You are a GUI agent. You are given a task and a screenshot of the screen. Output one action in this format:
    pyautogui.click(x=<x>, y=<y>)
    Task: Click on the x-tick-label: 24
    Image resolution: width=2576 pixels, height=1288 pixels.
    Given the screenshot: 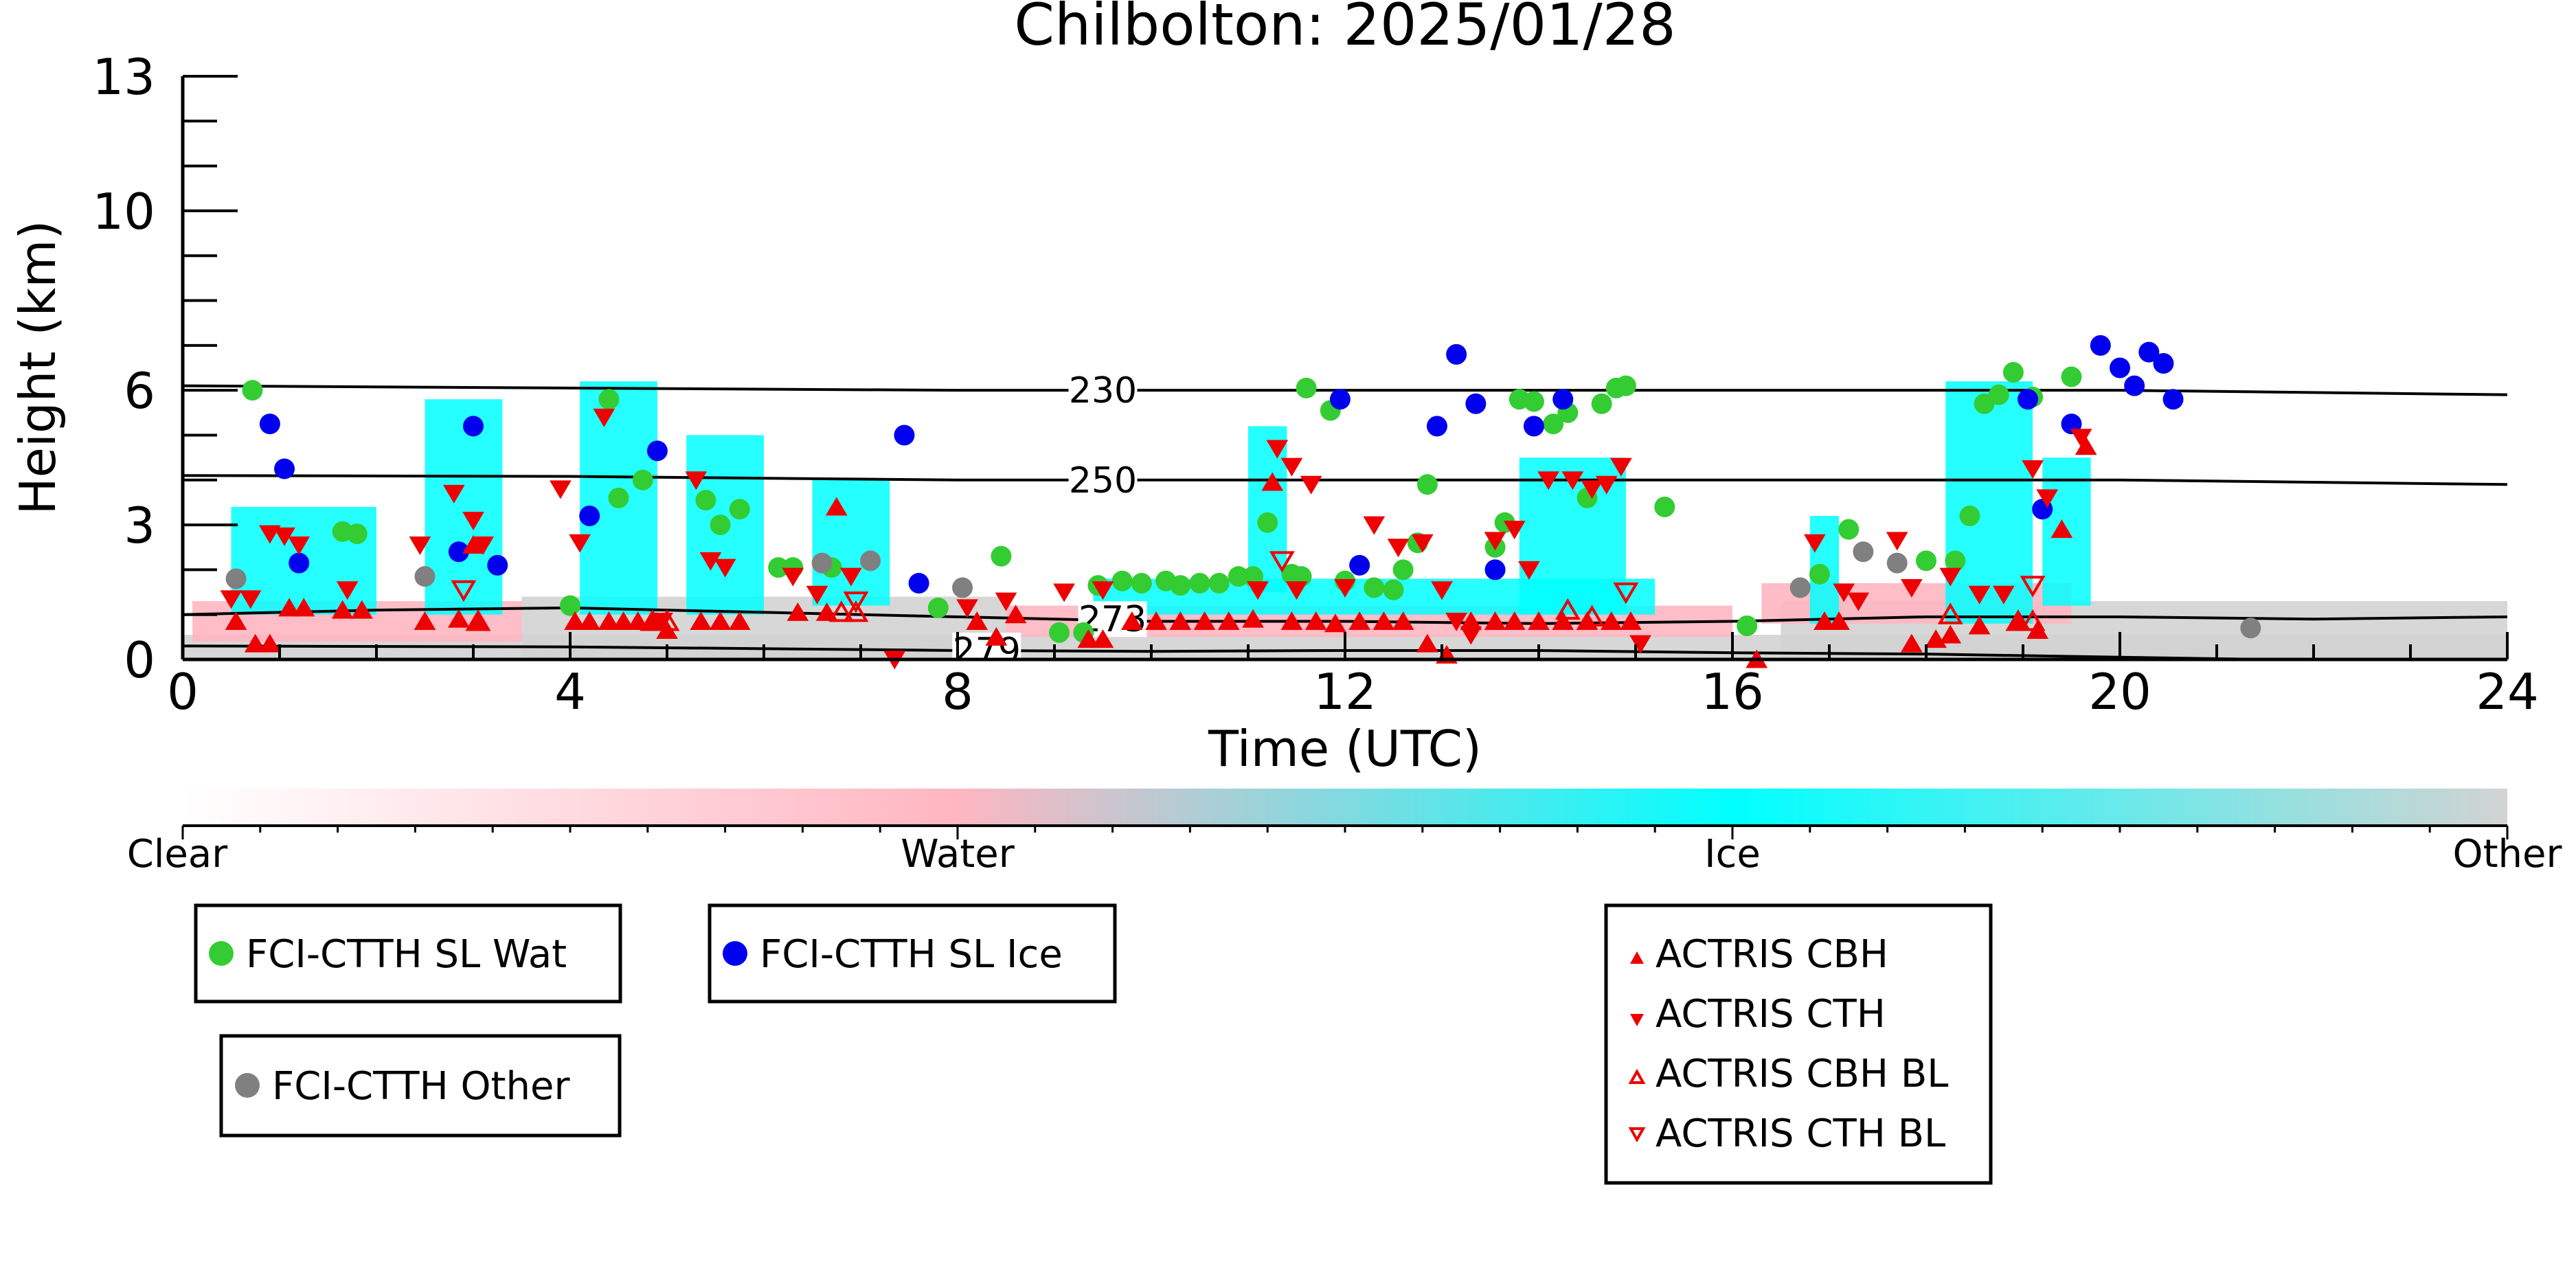 What is the action you would take?
    pyautogui.click(x=2507, y=692)
    